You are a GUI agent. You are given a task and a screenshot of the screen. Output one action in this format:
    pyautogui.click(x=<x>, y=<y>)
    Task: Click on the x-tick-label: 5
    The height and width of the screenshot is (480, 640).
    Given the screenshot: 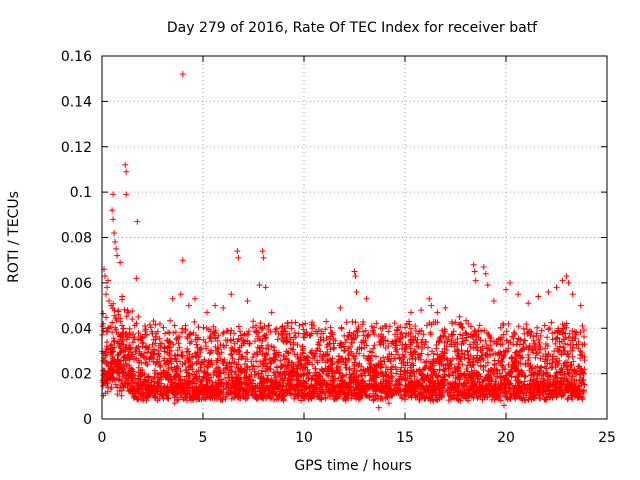 What is the action you would take?
    pyautogui.click(x=203, y=438)
    